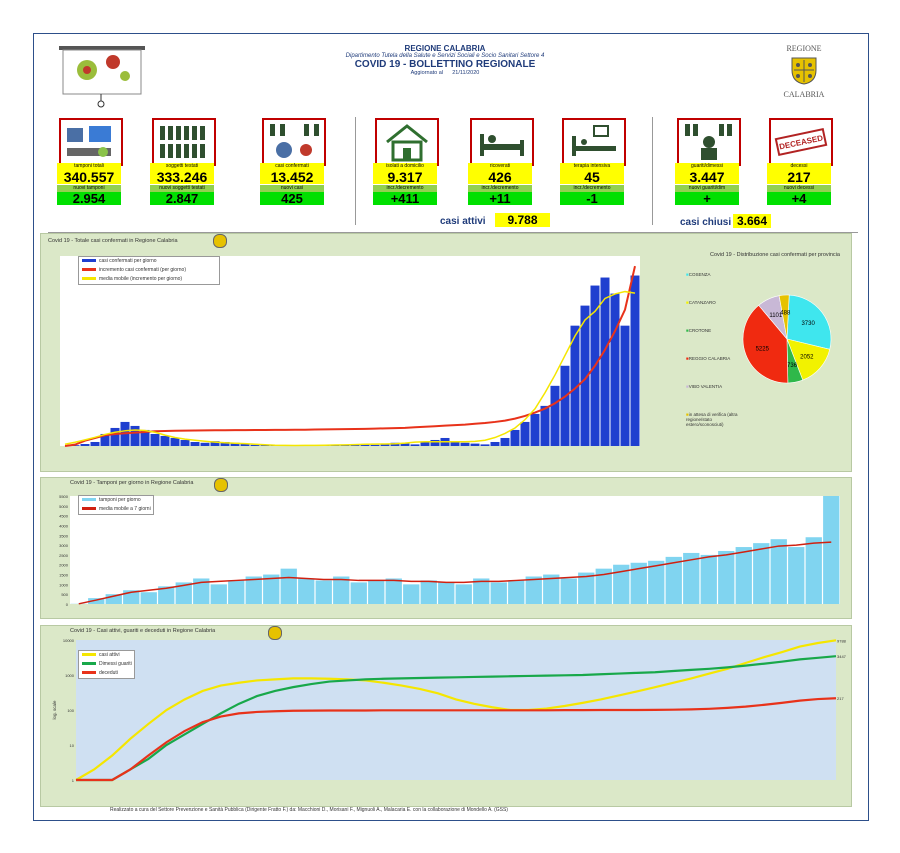 Image resolution: width=900 pixels, height=853 pixels. I want to click on deceased-stamp-icon: DECEASED, so click(801, 142).